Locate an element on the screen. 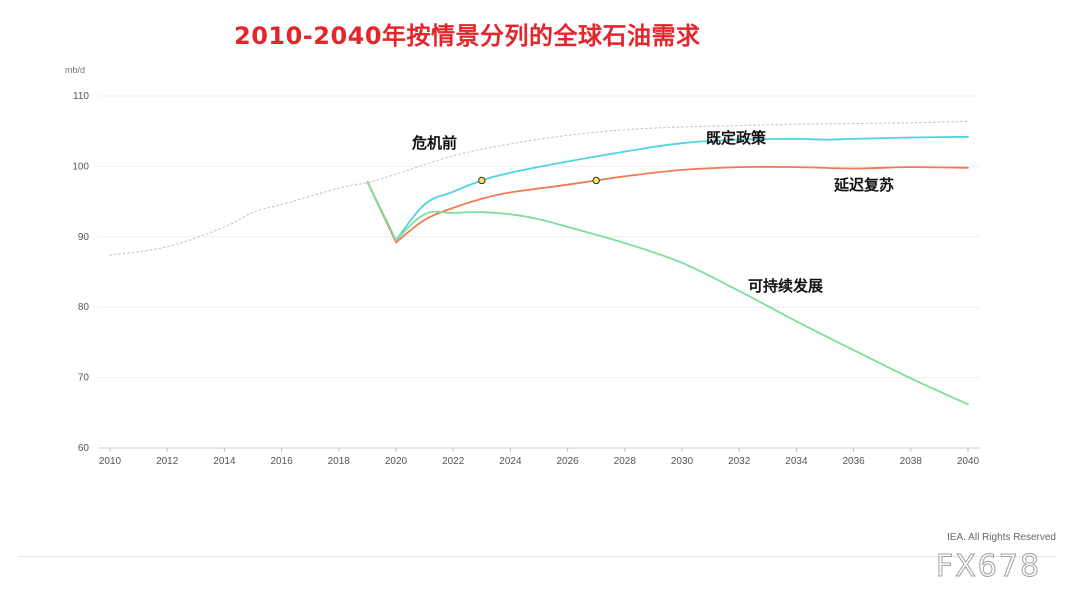 The height and width of the screenshot is (602, 1065). y-tick-label-80: 80 is located at coordinates (84, 307).